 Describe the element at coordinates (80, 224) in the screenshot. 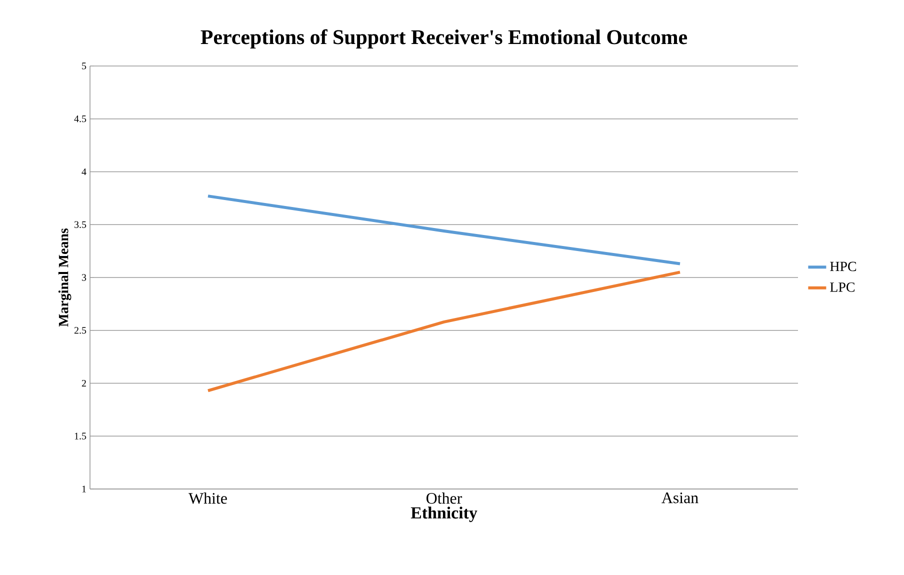

I see `y-tick-label: 3.5` at that location.